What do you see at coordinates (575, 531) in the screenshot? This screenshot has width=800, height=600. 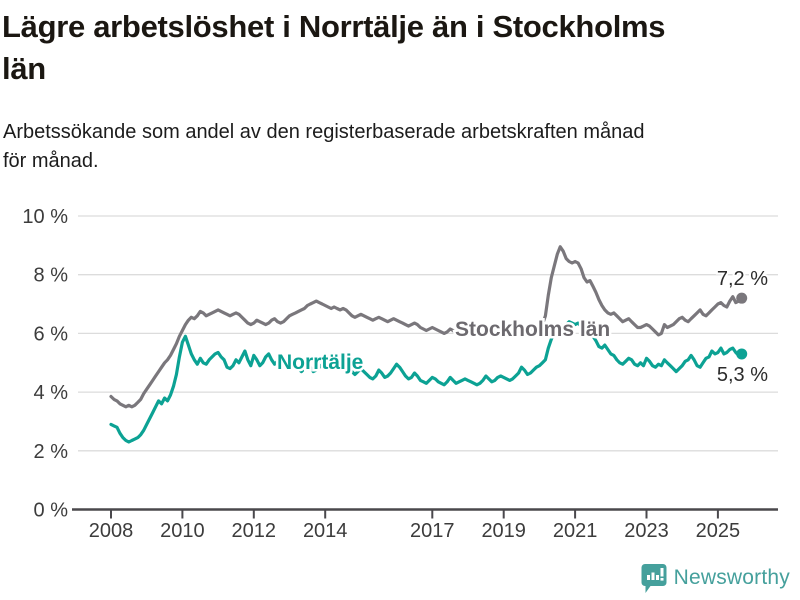 I see `x-axis-label-2021: 2021` at bounding box center [575, 531].